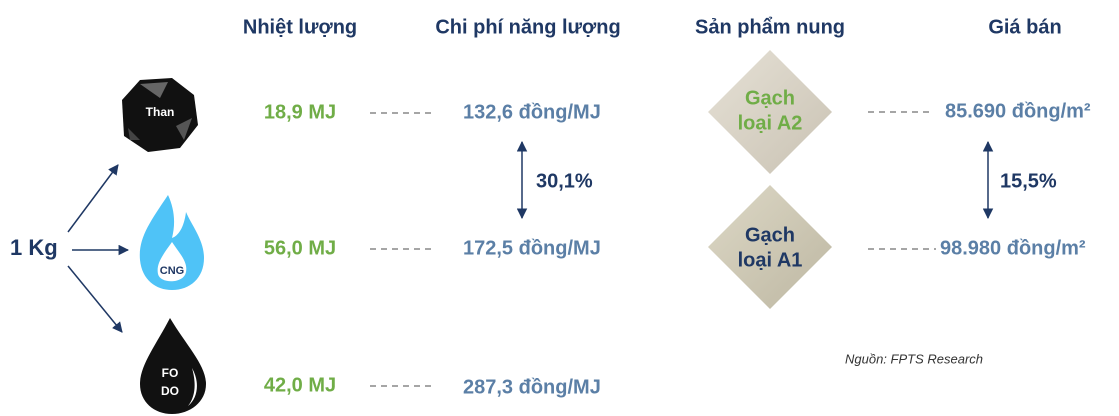  What do you see at coordinates (770, 123) in the screenshot?
I see `product-name: loại A2` at bounding box center [770, 123].